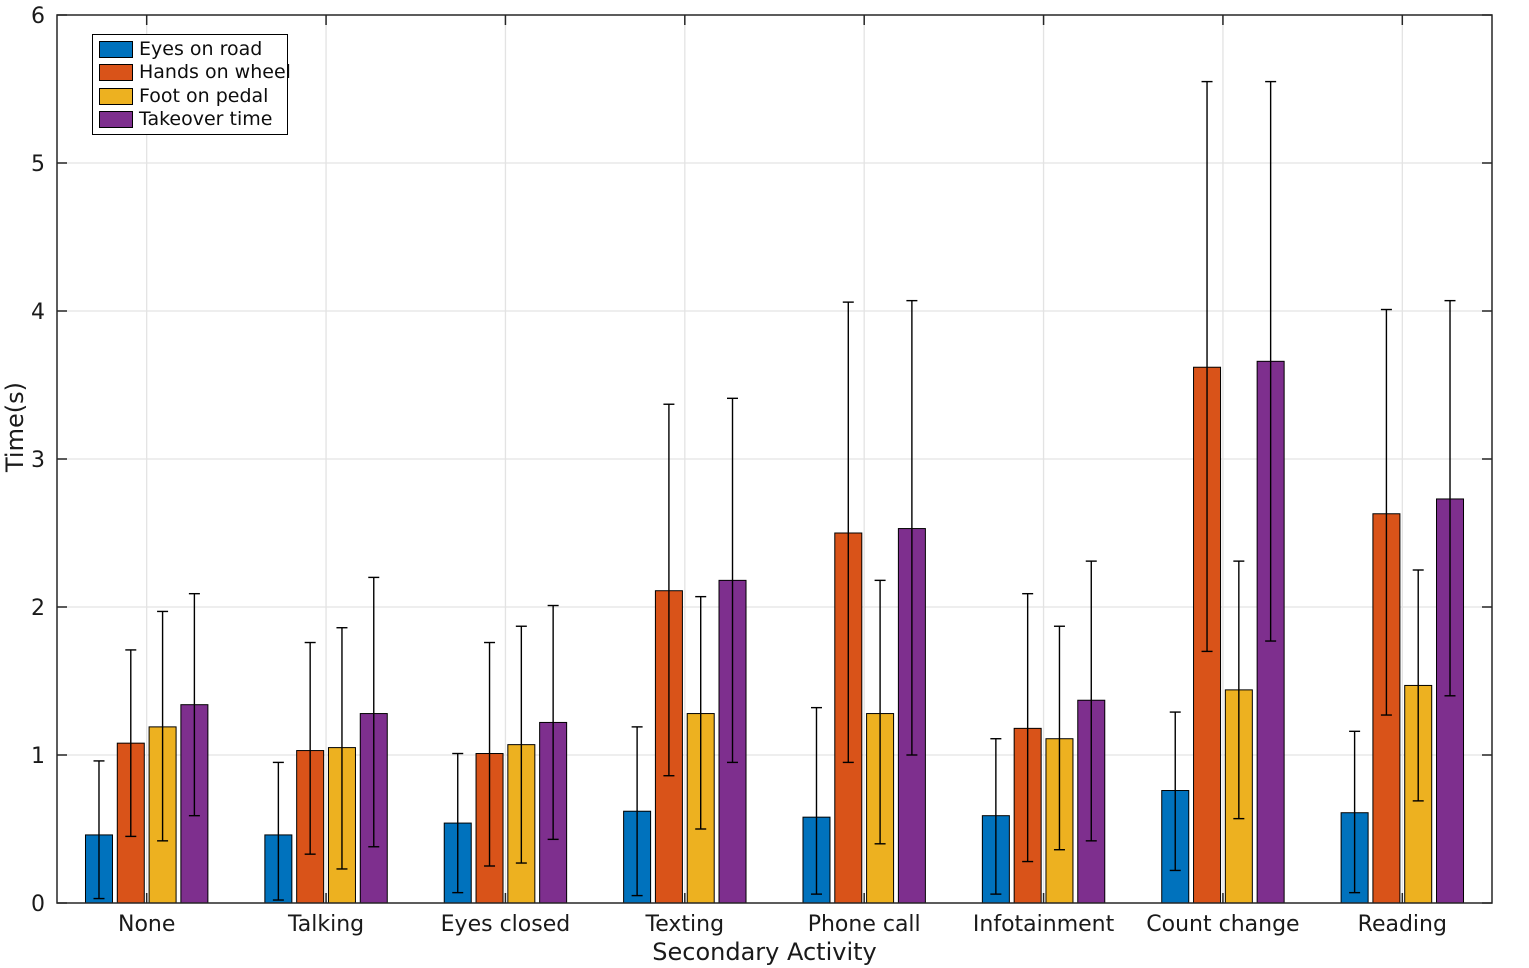  Describe the element at coordinates (38, 460) in the screenshot. I see `y-tick-label: 3` at that location.